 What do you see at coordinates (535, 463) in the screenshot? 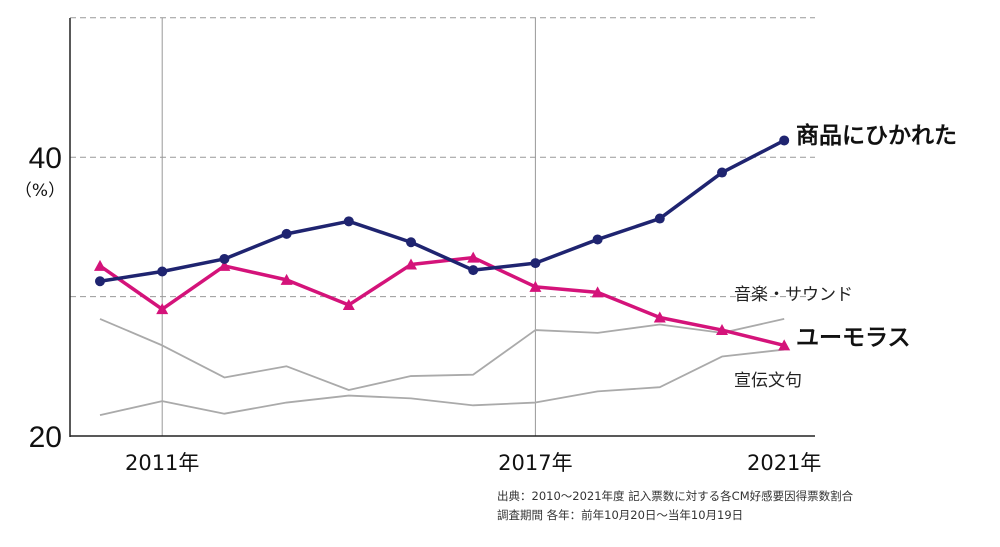
I see `x-tick-label: 2017年` at bounding box center [535, 463].